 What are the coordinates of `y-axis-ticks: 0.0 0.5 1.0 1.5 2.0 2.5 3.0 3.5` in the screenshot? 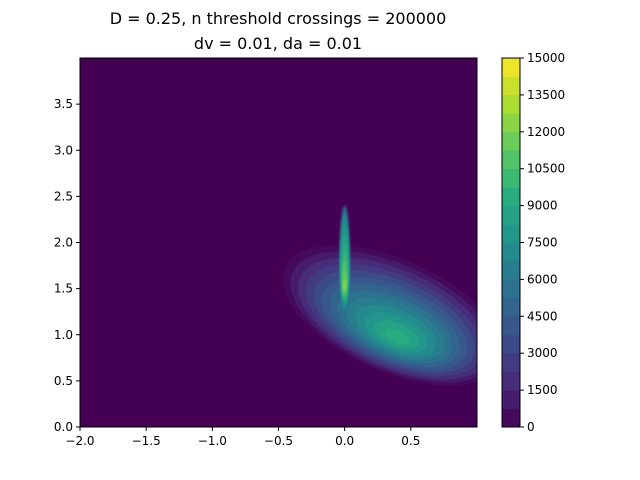 It's located at (67, 265).